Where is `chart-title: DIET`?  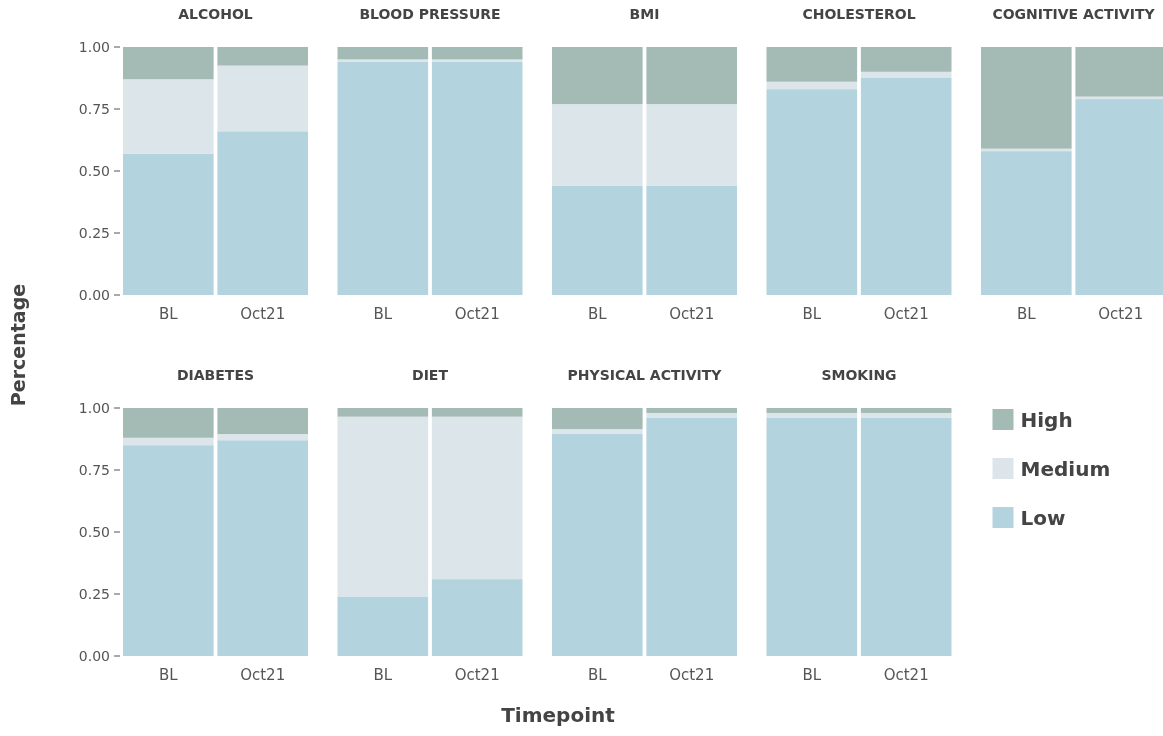
chart-title: DIET is located at coordinates (430, 375).